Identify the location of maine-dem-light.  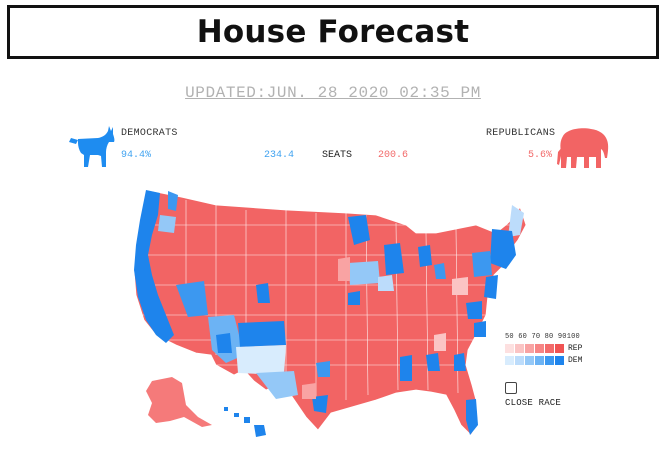
(516, 221).